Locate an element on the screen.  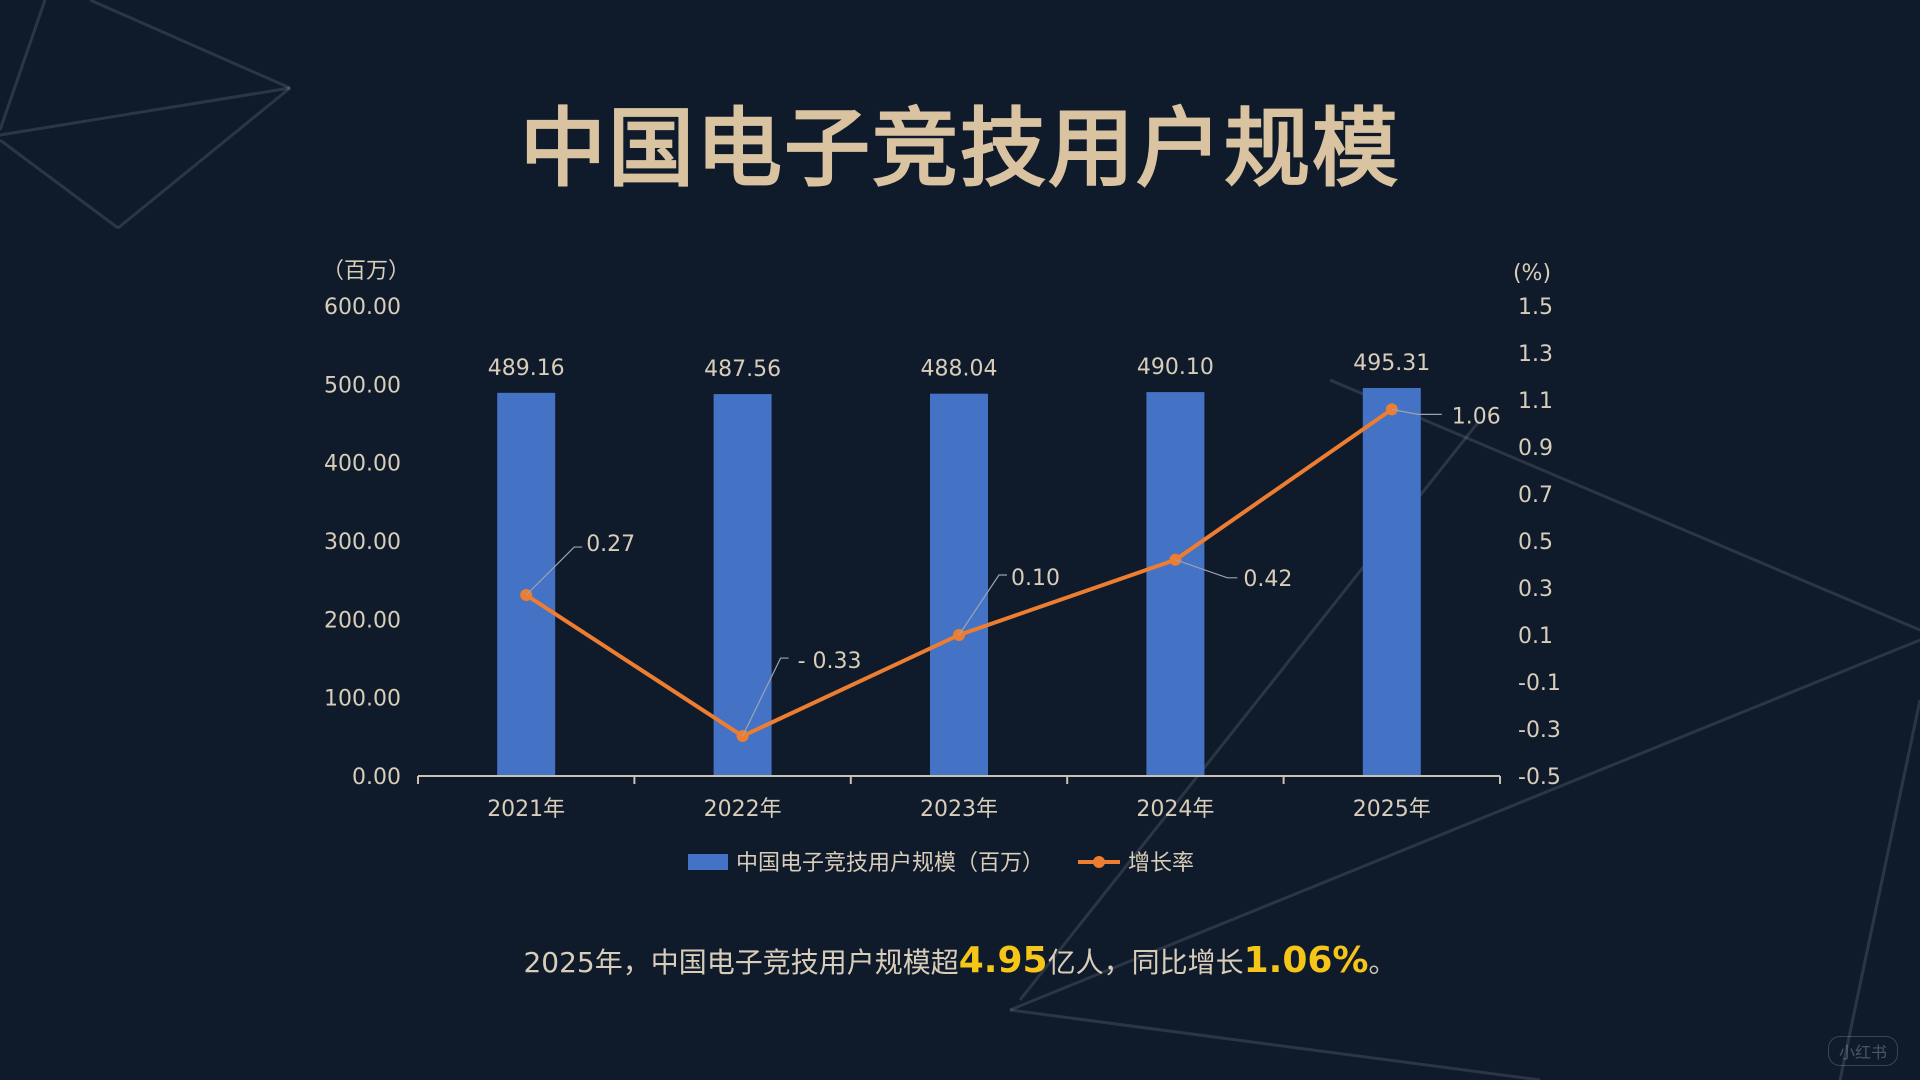
right-axis-tick-label: -0.1 is located at coordinates (1539, 683).